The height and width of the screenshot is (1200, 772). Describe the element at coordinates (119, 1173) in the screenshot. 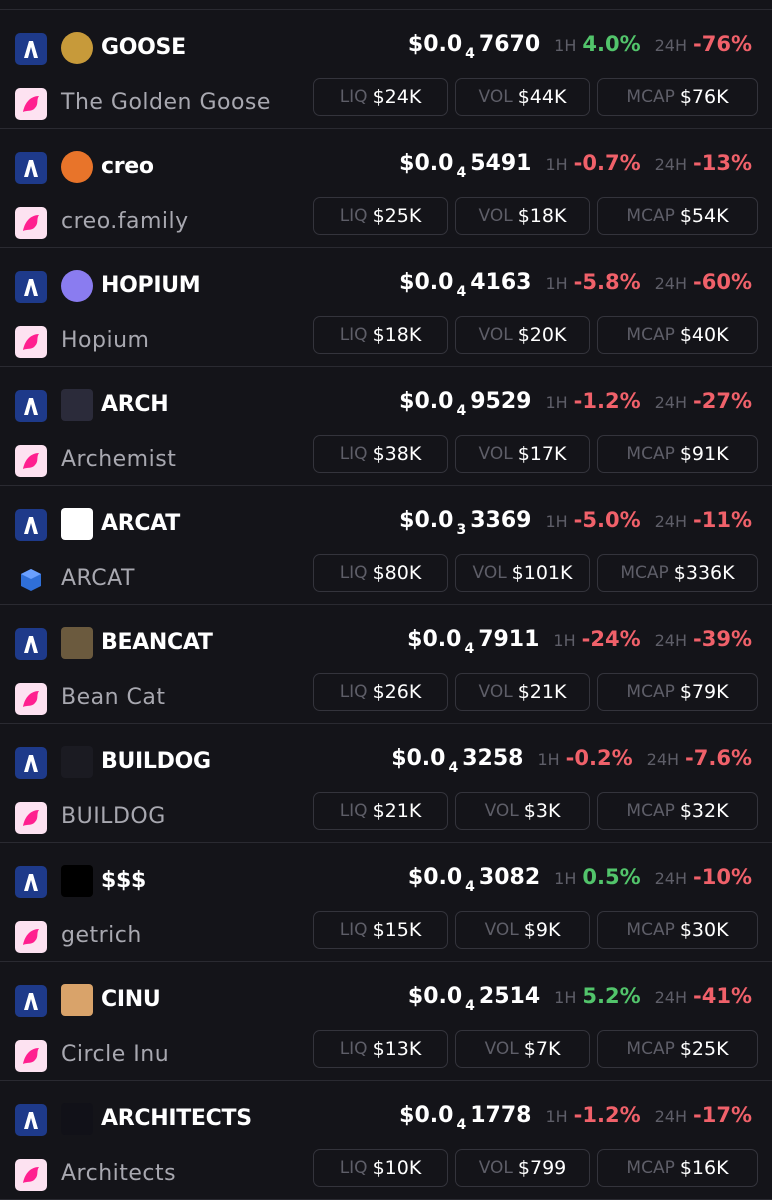

I see `token-name: Architects` at that location.